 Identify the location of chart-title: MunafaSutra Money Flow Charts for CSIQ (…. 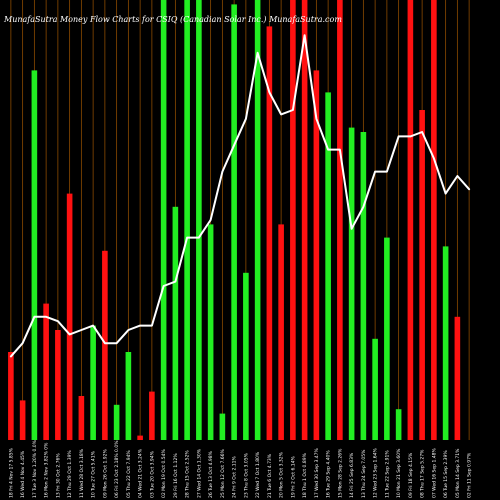
(172, 19).